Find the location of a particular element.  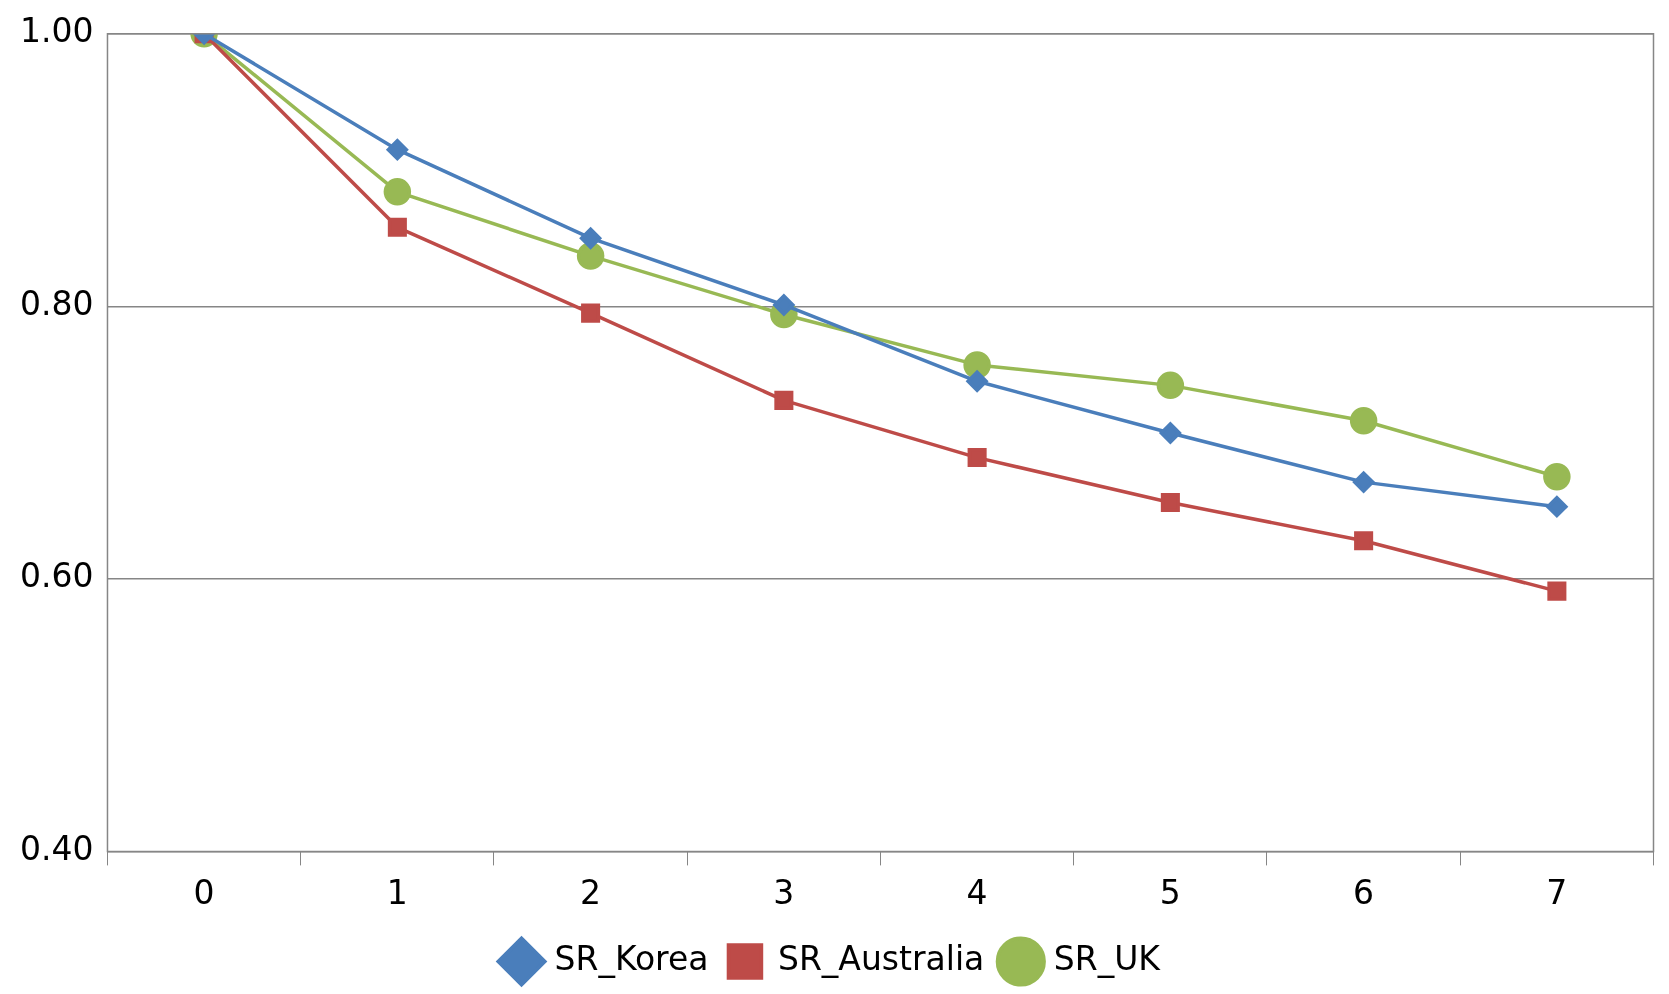

y-tick-label: 1.00 is located at coordinates (56, 31).